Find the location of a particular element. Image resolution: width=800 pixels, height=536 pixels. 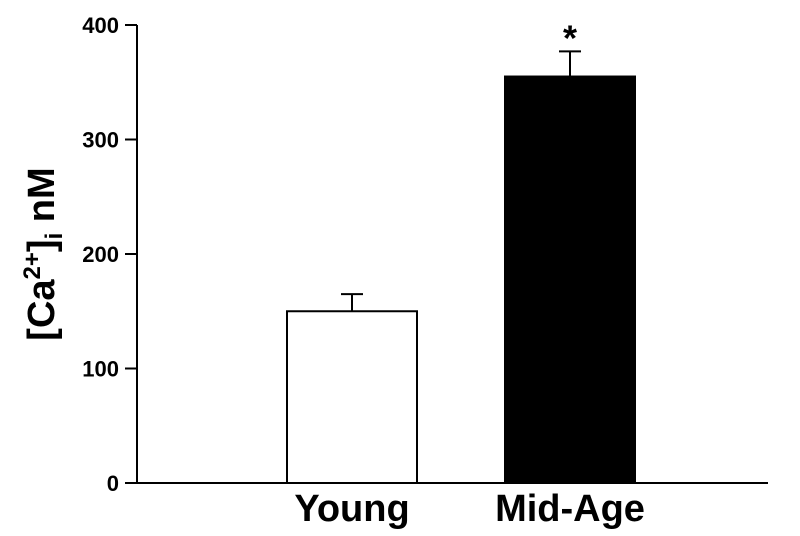

category-label: Mid-Age is located at coordinates (570, 509).